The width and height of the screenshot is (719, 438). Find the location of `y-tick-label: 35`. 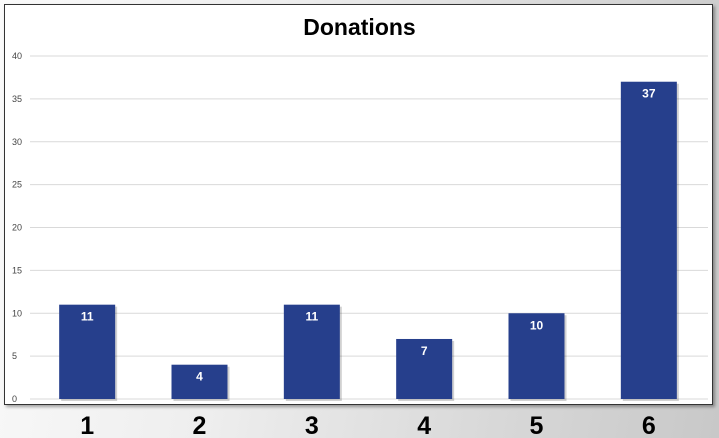

y-tick-label: 35 is located at coordinates (17, 99).